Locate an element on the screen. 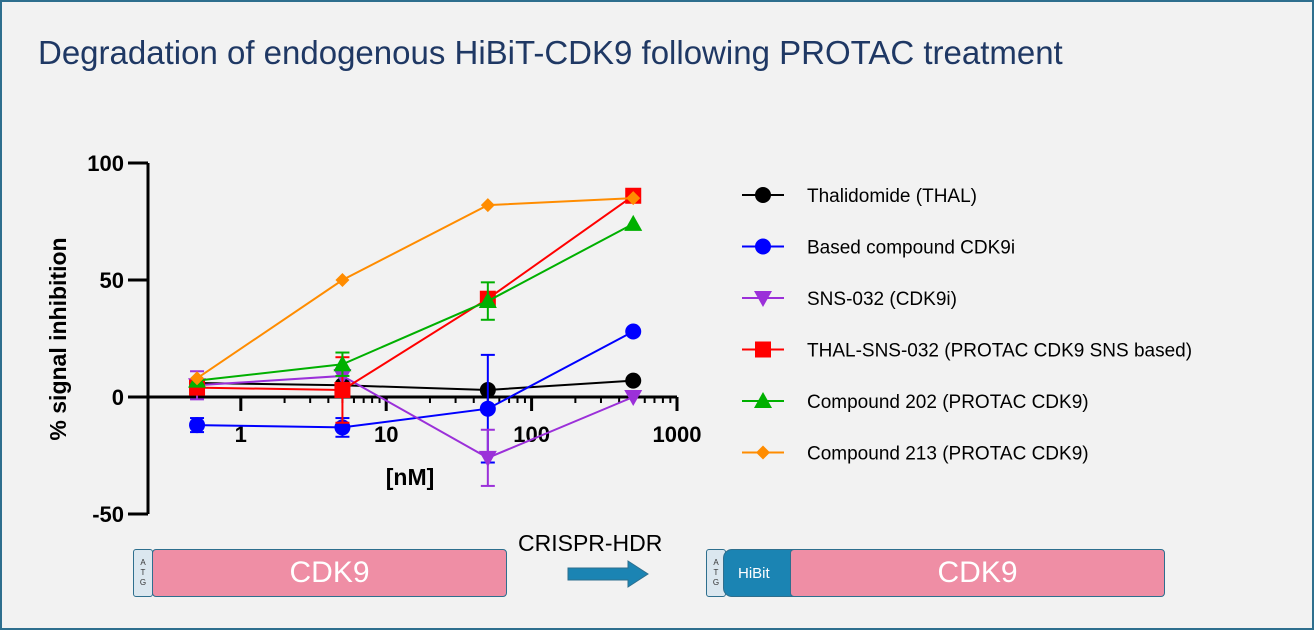  legend-entry: Compound 202 (PROTAC CDK9) is located at coordinates (948, 402).